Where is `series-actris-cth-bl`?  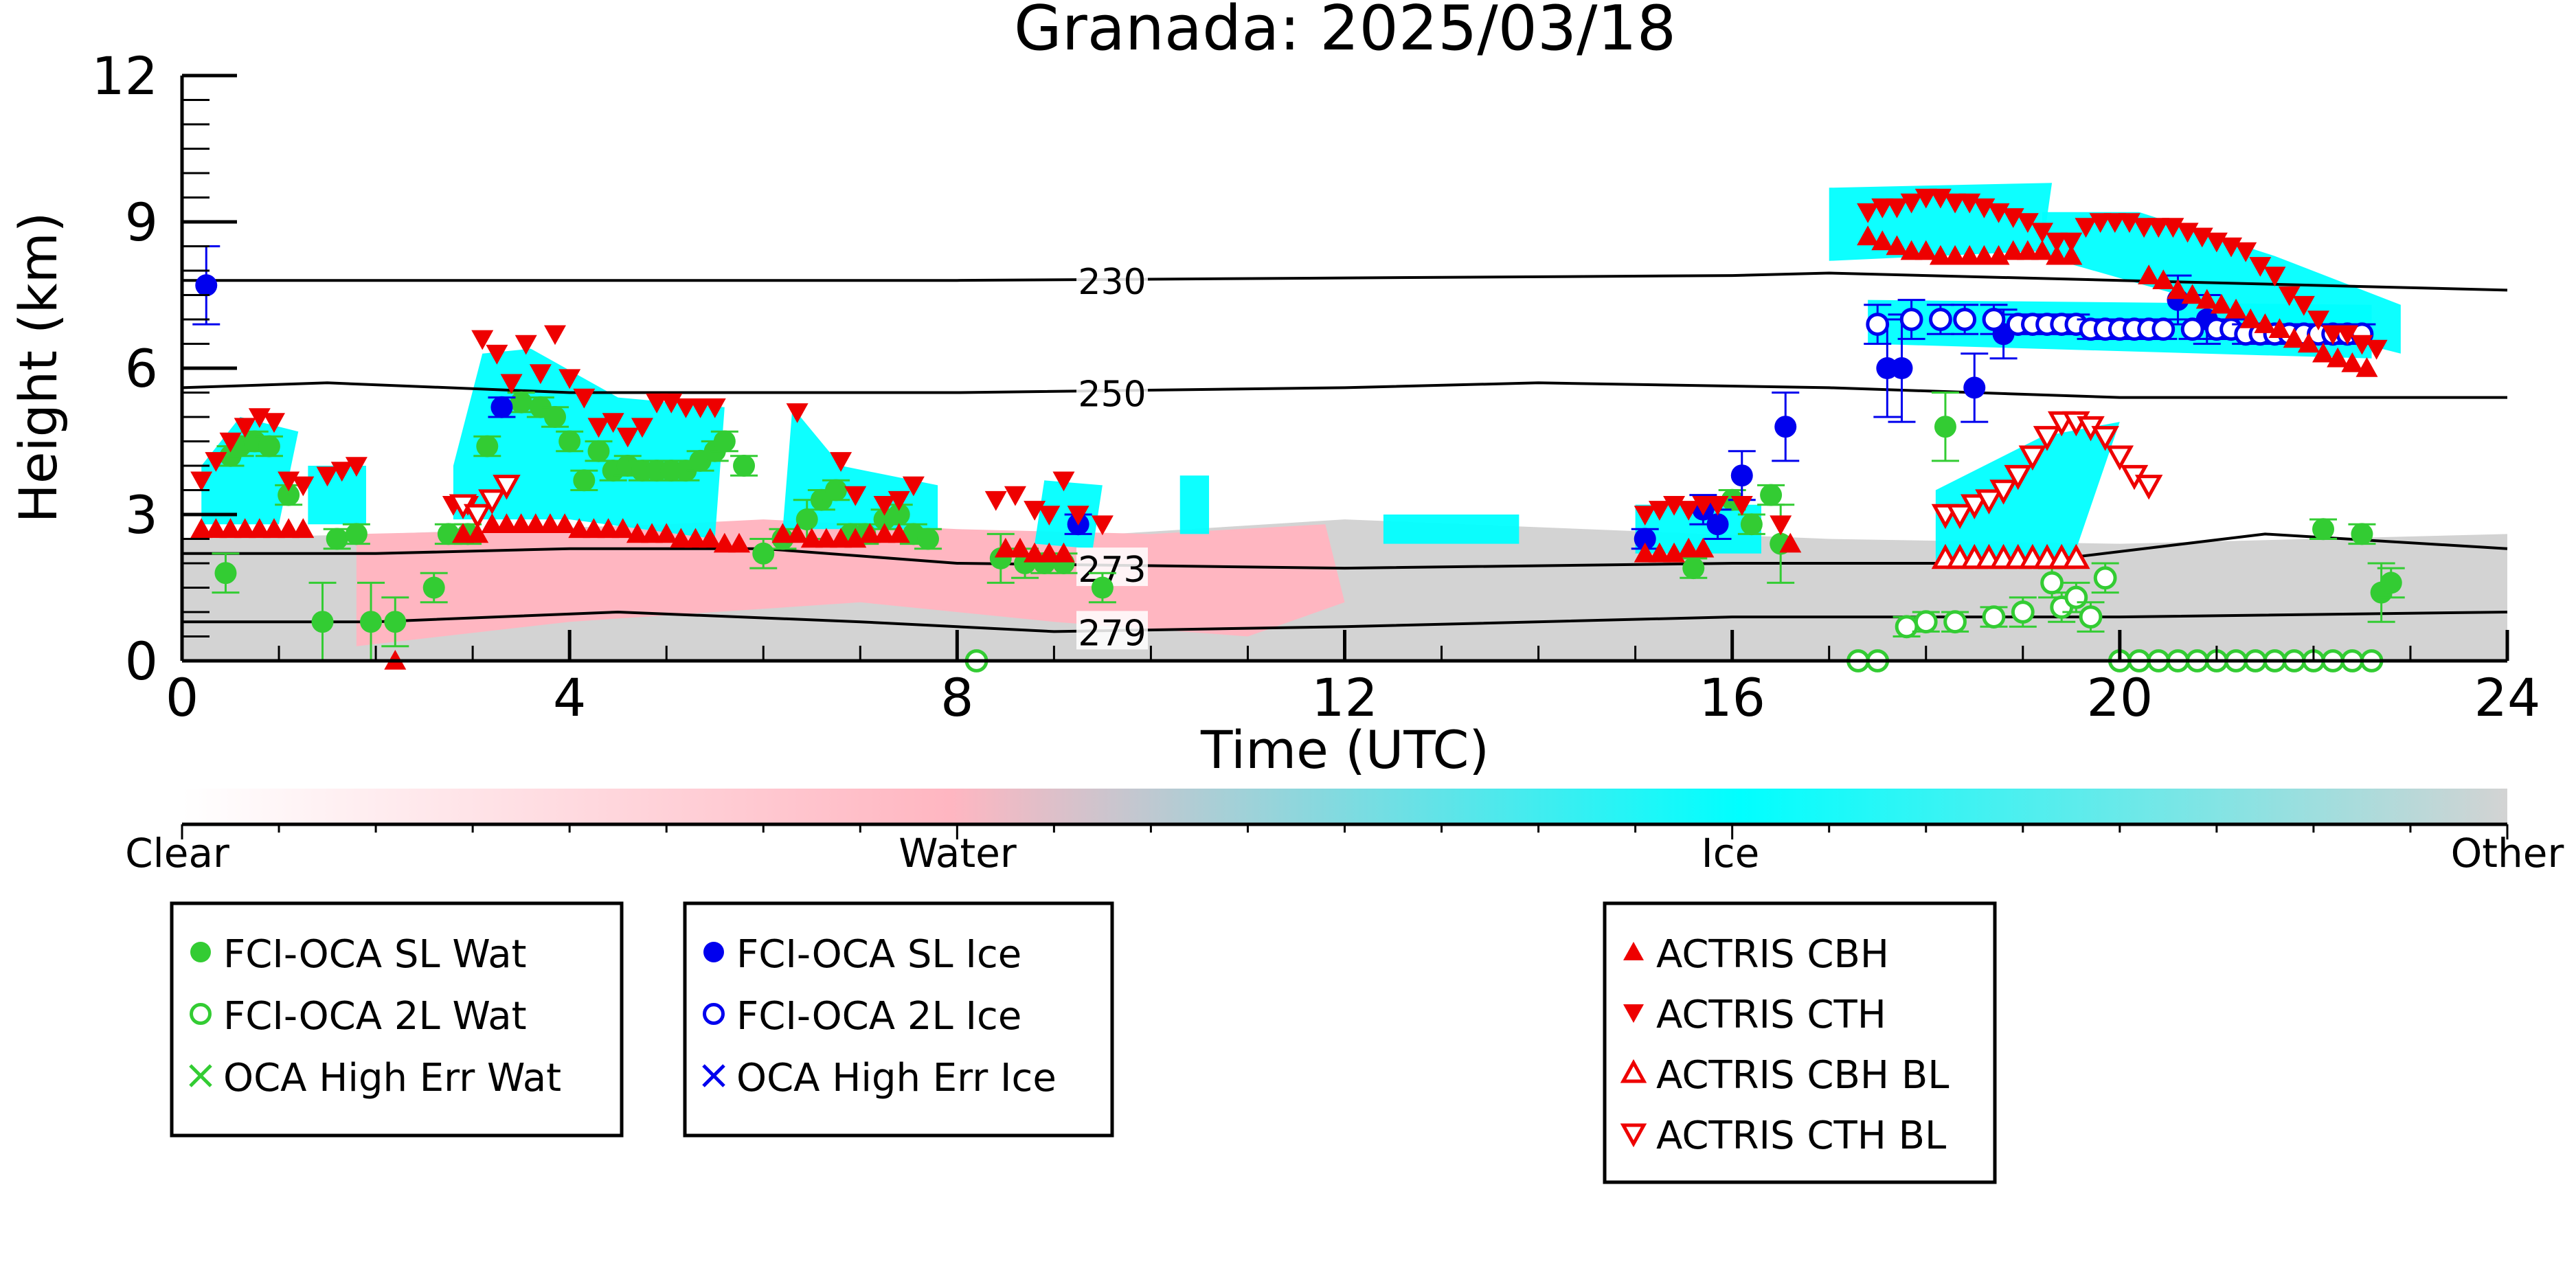
series-actris-cth-bl is located at coordinates (1306, 470).